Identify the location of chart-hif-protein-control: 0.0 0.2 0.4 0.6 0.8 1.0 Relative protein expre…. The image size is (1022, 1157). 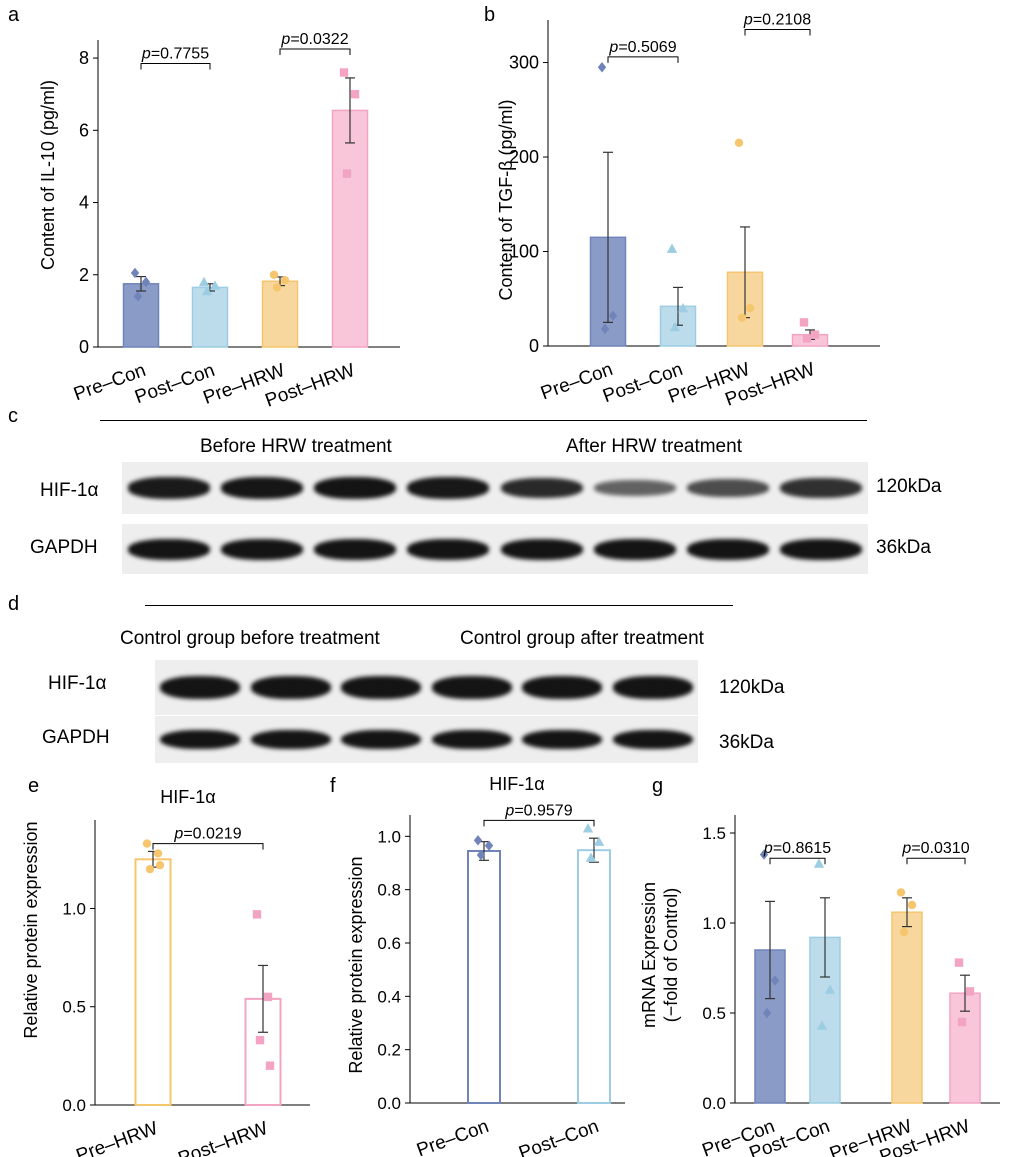
(485, 965).